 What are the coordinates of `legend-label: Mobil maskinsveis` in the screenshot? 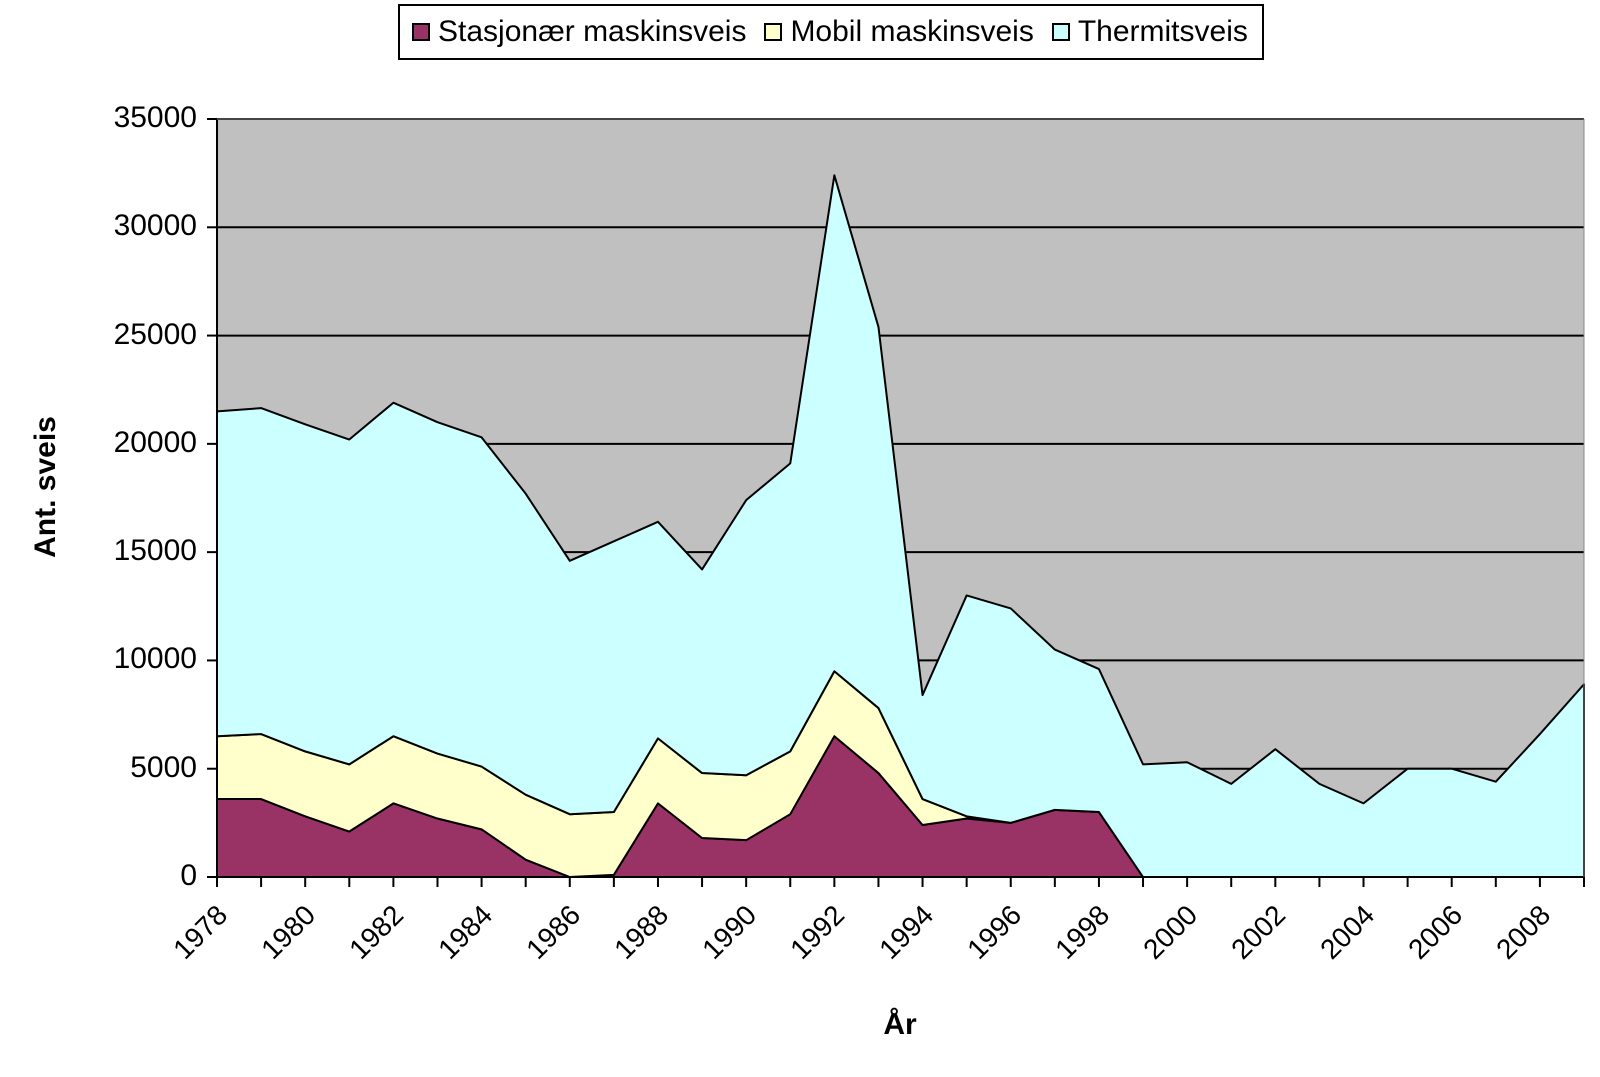 It's located at (912, 31).